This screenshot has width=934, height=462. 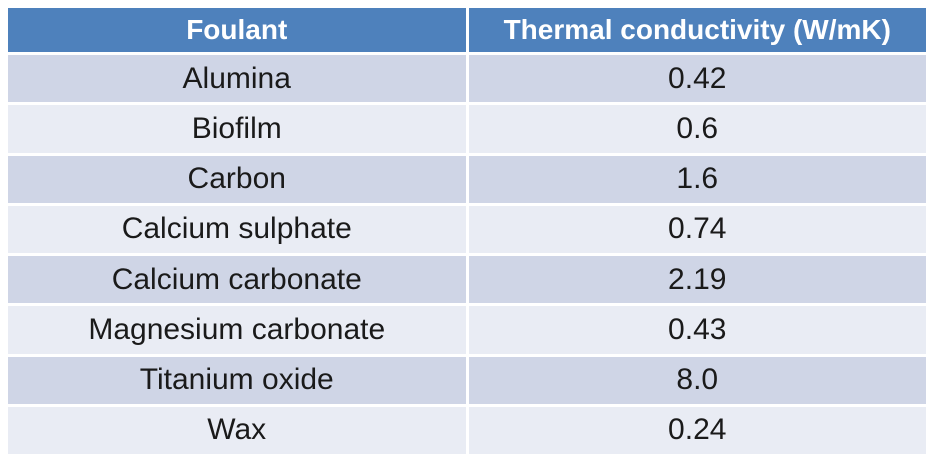 I want to click on column-header-thermal-conductivity: Thermal conductivity (W/mK), so click(x=697, y=30).